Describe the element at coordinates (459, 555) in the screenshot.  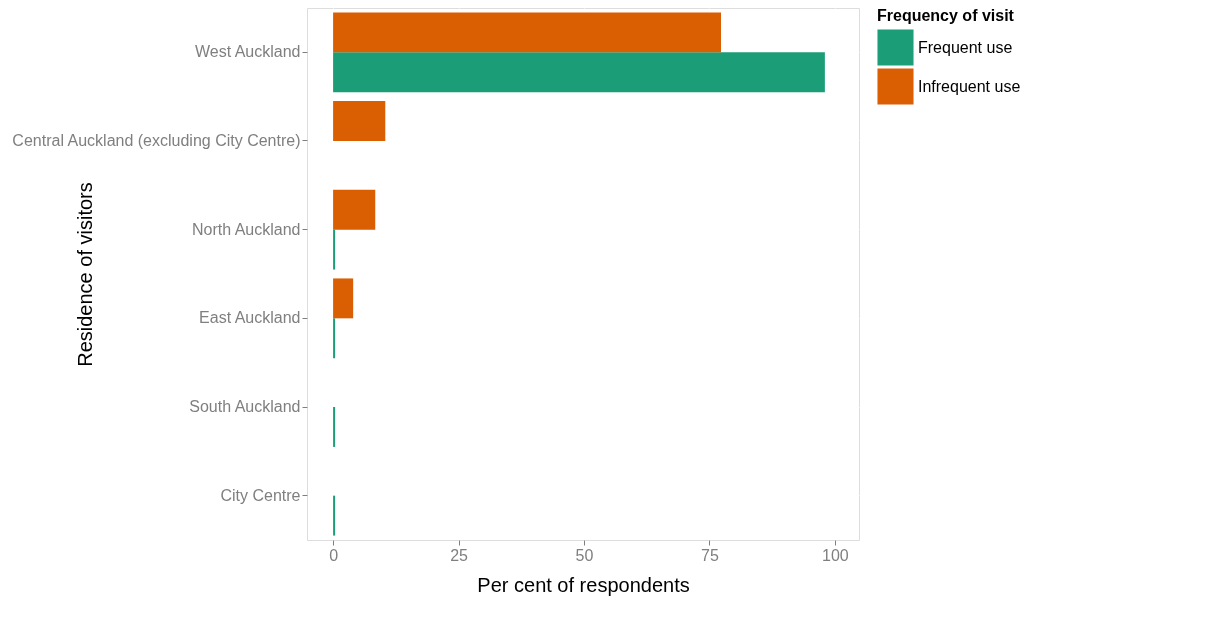
I see `x-tick-label: 25` at that location.